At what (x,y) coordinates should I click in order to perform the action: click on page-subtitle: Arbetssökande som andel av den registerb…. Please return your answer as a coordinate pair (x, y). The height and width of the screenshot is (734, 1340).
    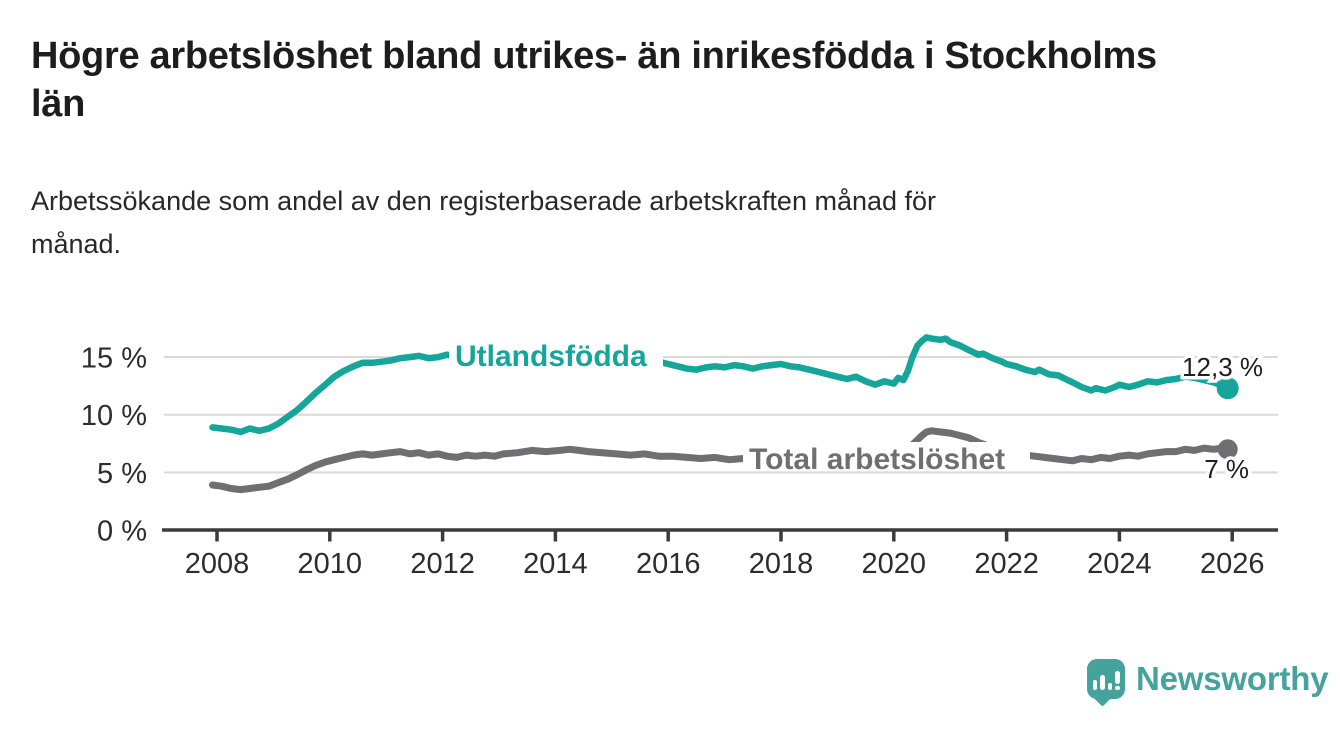
    Looking at the image, I should click on (484, 222).